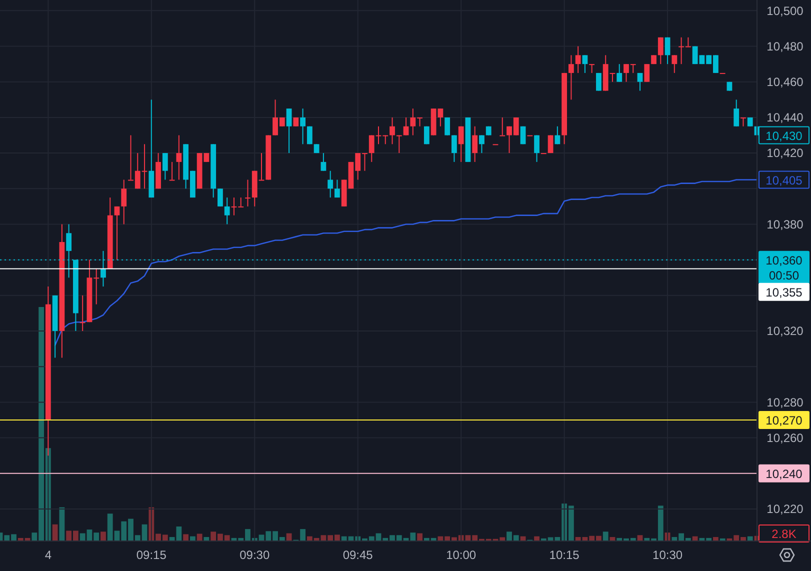  I want to click on y-tick-label: 10,220, so click(785, 509).